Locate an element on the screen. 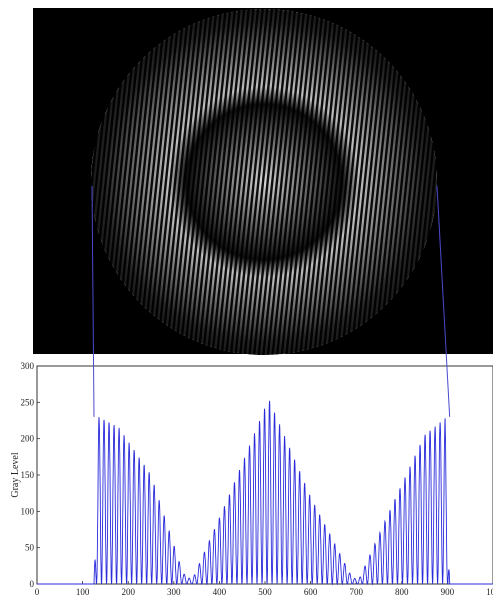 The width and height of the screenshot is (493, 598). x-tick-label: 800 is located at coordinates (402, 592).